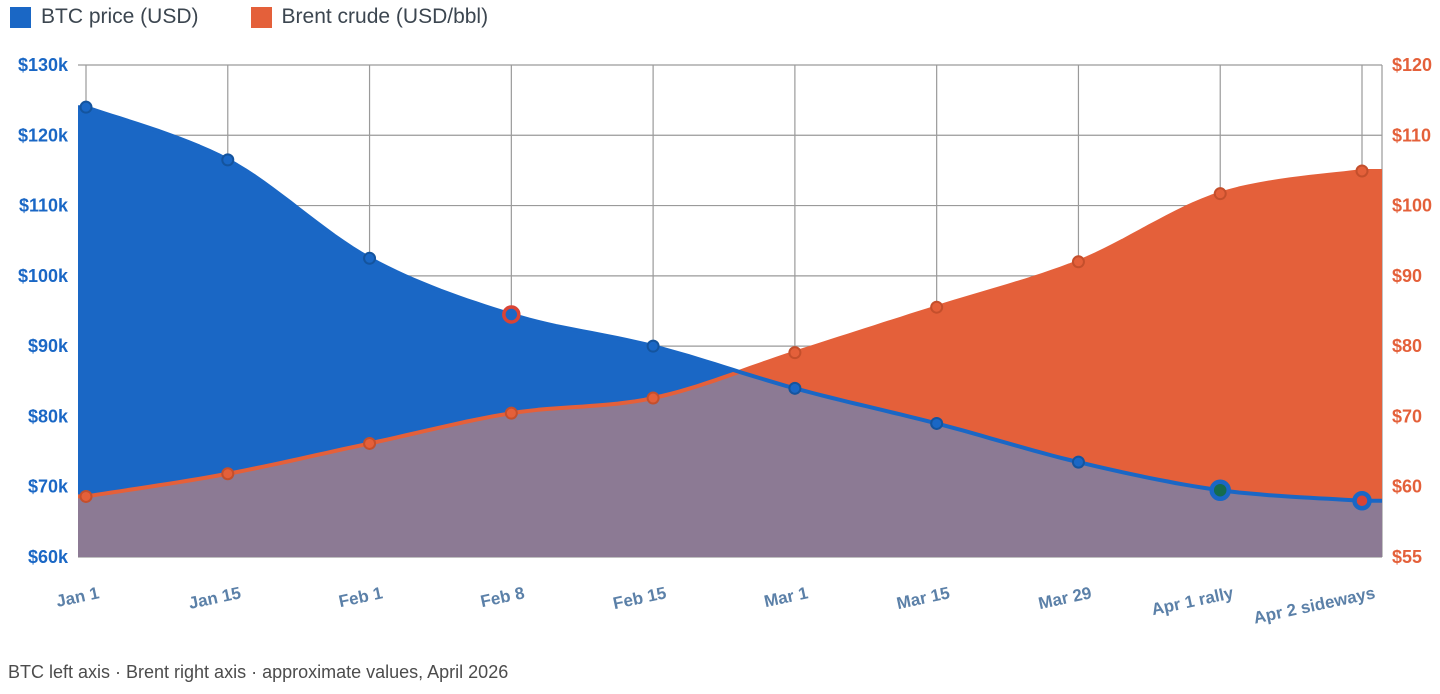  Describe the element at coordinates (120, 16) in the screenshot. I see `btc-legend-label: BTC price (USD)` at that location.